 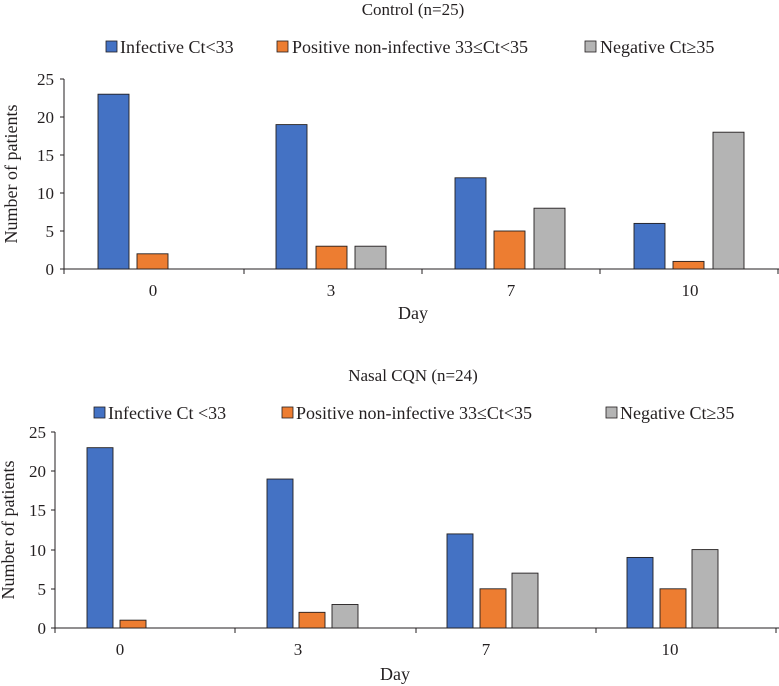 I want to click on chart-title: Nasal CQN (n=24), so click(x=413, y=375).